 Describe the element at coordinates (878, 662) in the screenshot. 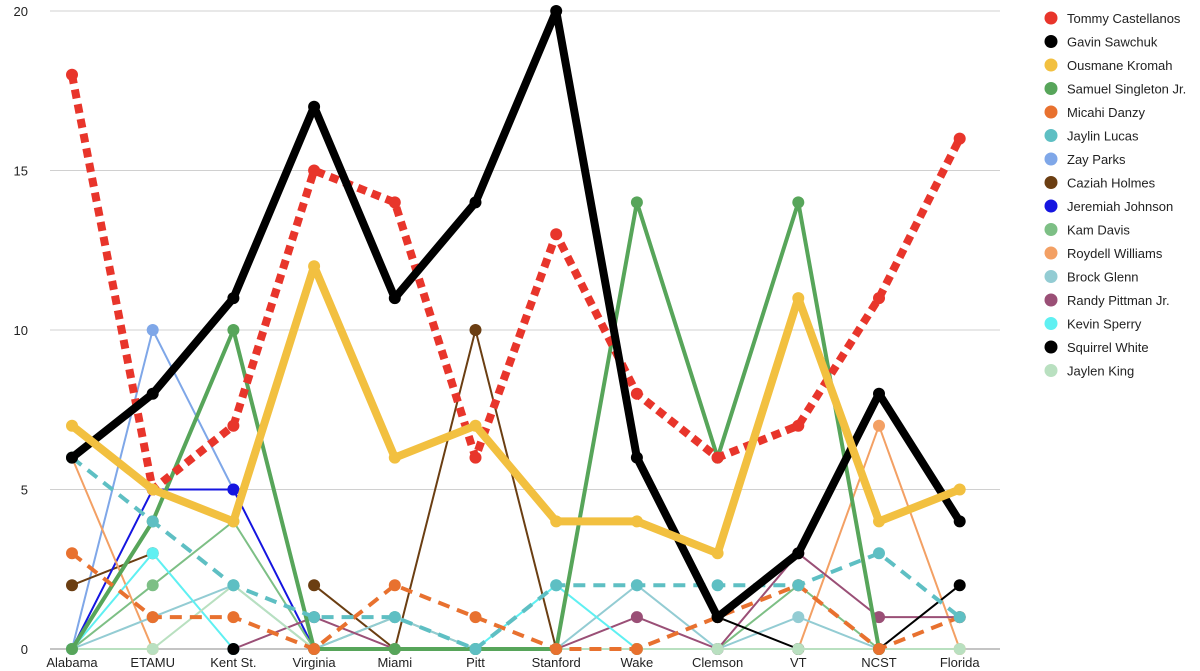

I see `x-tick-label: NCST` at that location.